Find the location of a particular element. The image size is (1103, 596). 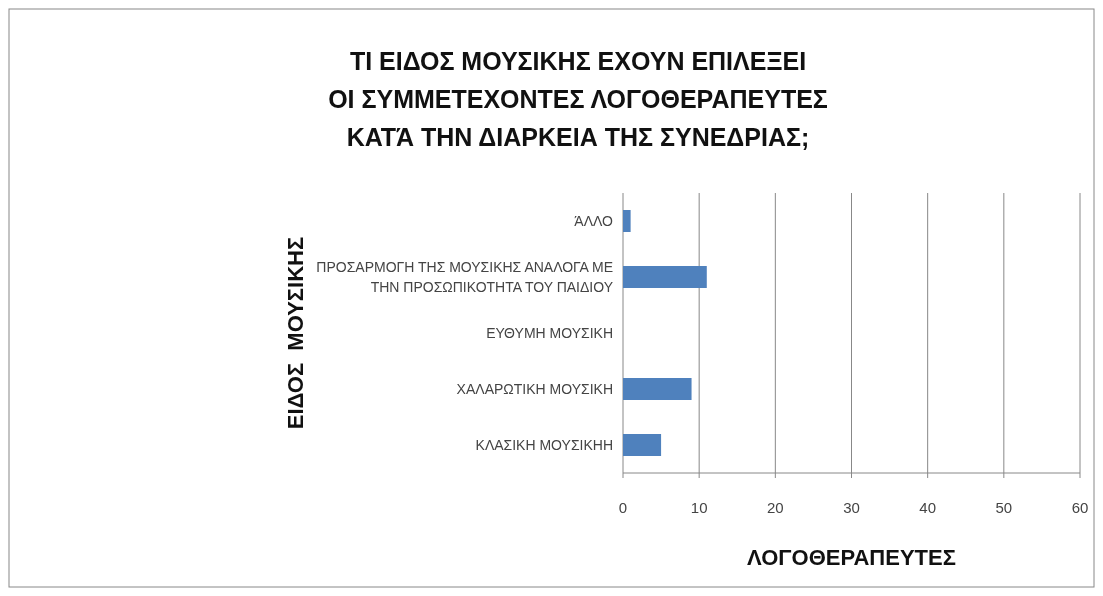

x-tick-label: 60 is located at coordinates (1080, 507).